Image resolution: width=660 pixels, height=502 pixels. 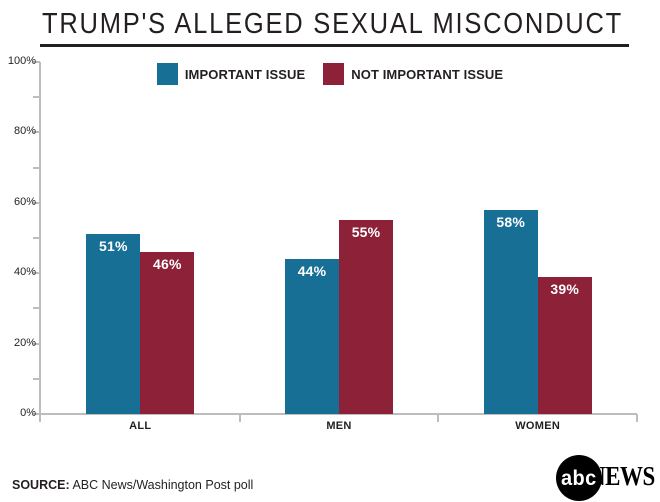 I want to click on y-axis-tick-label: 80%, so click(x=24, y=131).